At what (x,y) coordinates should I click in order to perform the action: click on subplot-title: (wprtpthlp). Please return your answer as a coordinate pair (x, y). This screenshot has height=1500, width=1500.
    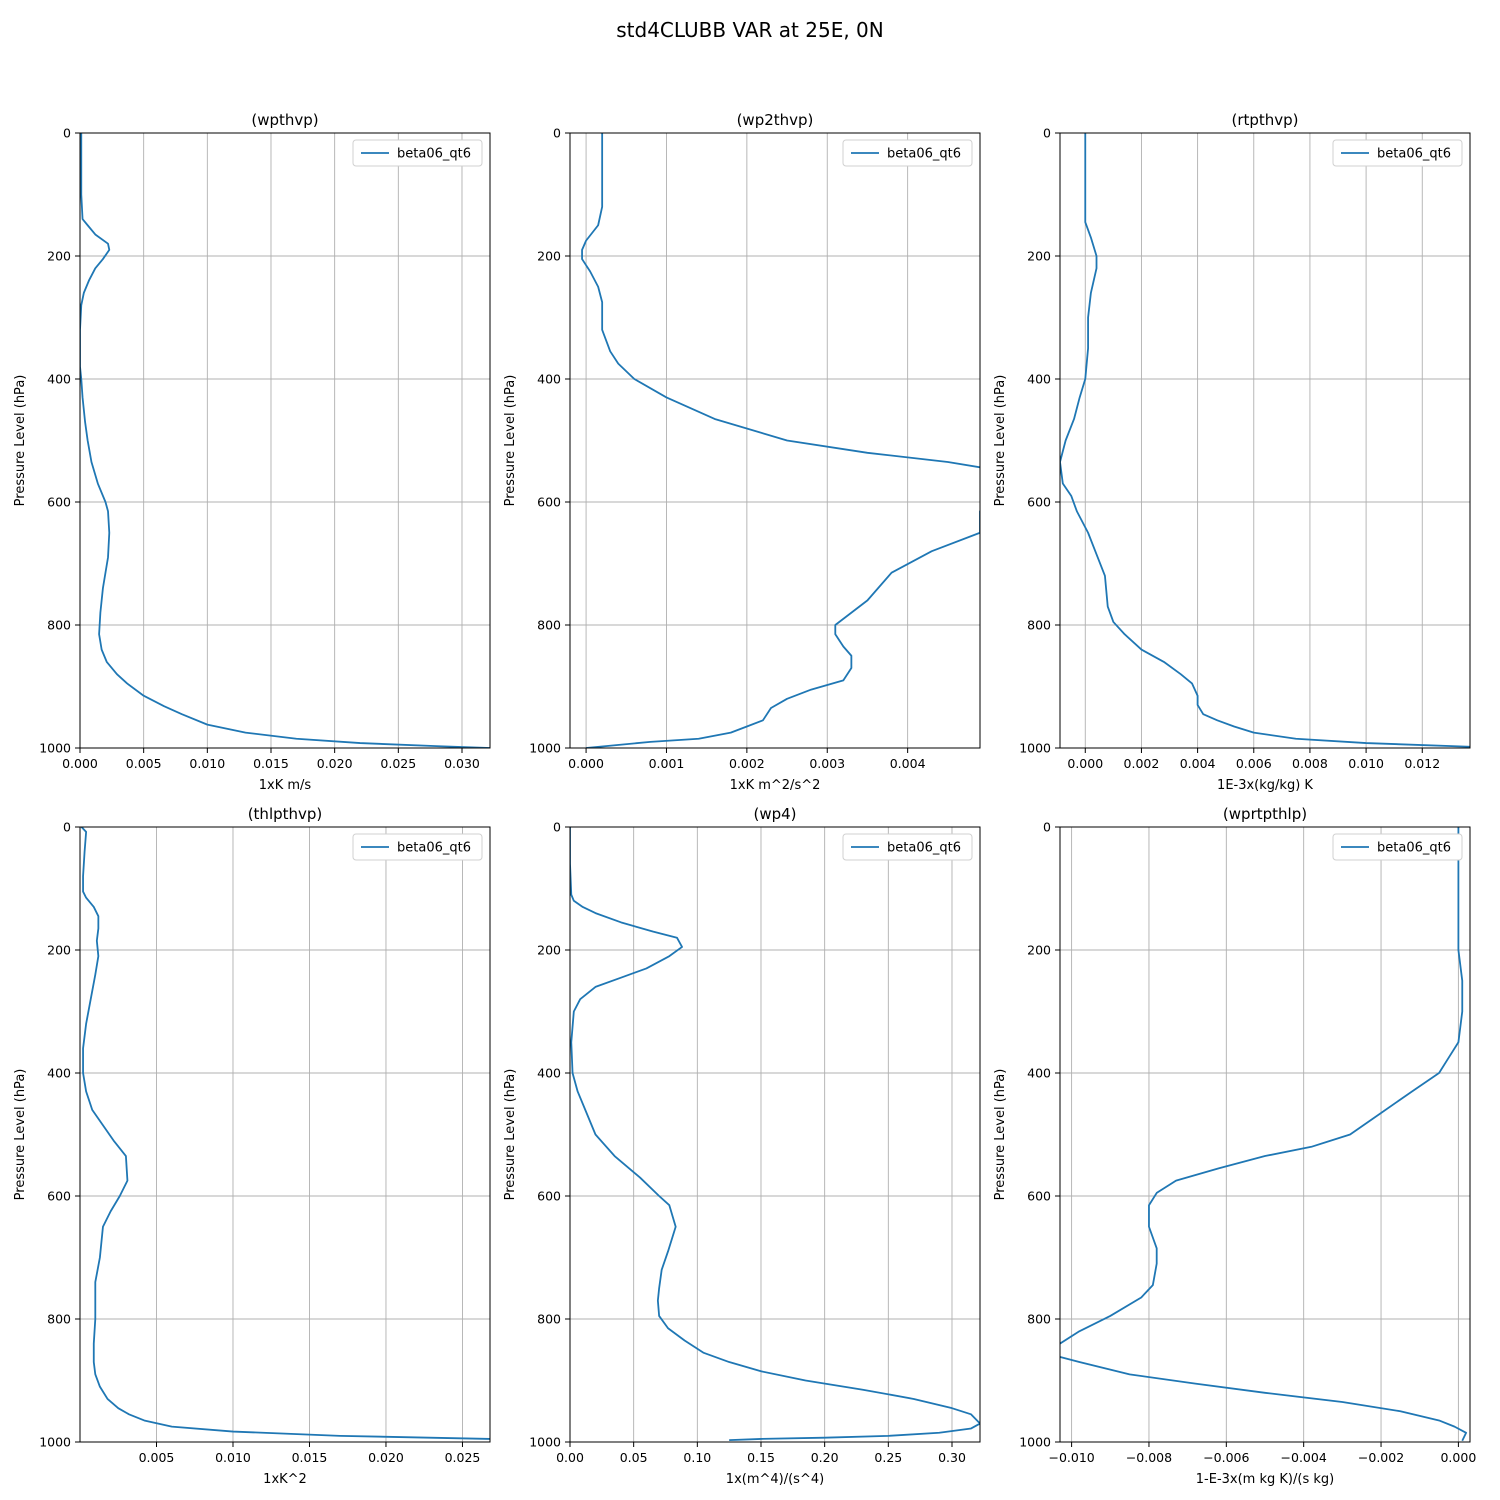
    Looking at the image, I should click on (1265, 814).